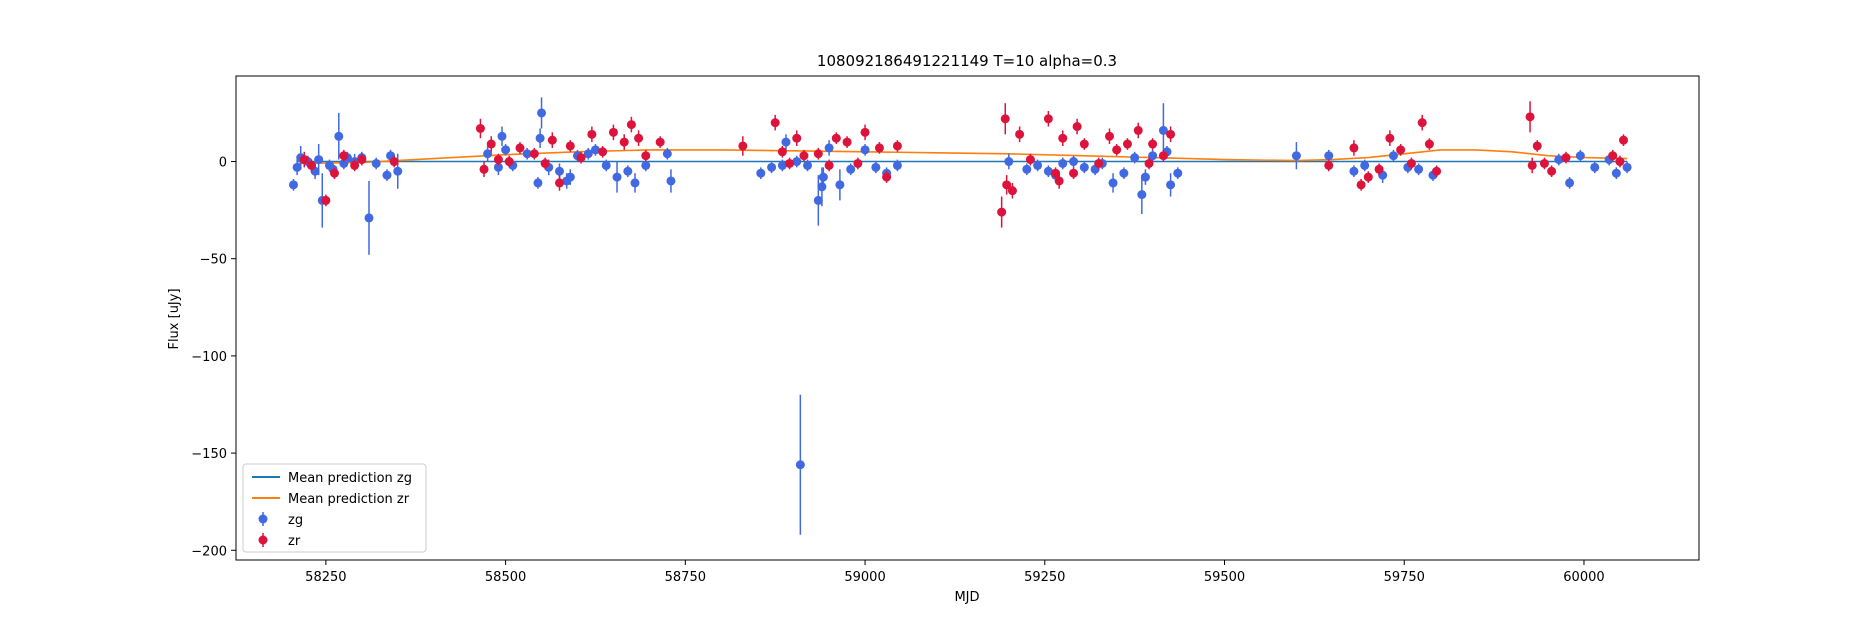  What do you see at coordinates (263, 519) in the screenshot?
I see `legend-marker-zg` at bounding box center [263, 519].